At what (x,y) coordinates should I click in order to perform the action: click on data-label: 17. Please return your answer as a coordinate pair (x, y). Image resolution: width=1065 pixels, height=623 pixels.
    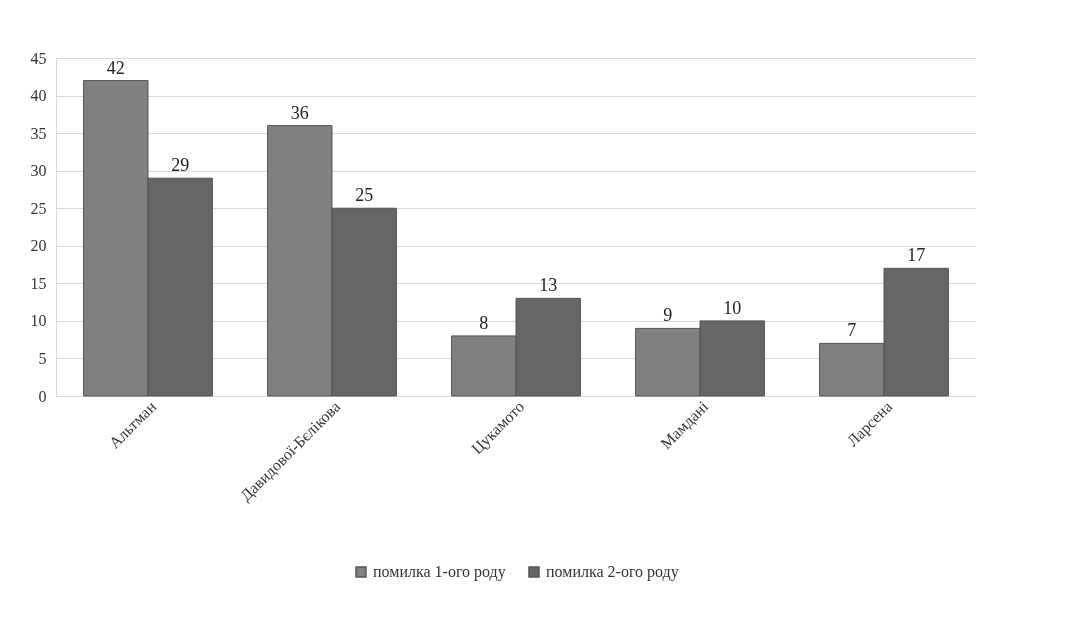
    Looking at the image, I should click on (916, 255).